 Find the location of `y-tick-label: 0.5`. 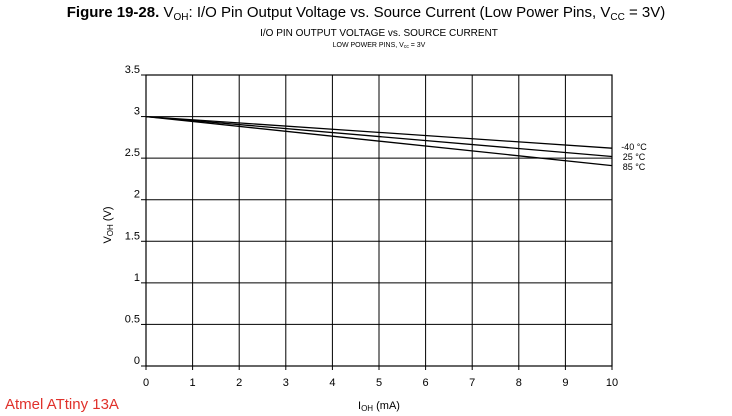

y-tick-label: 0.5 is located at coordinates (132, 319).